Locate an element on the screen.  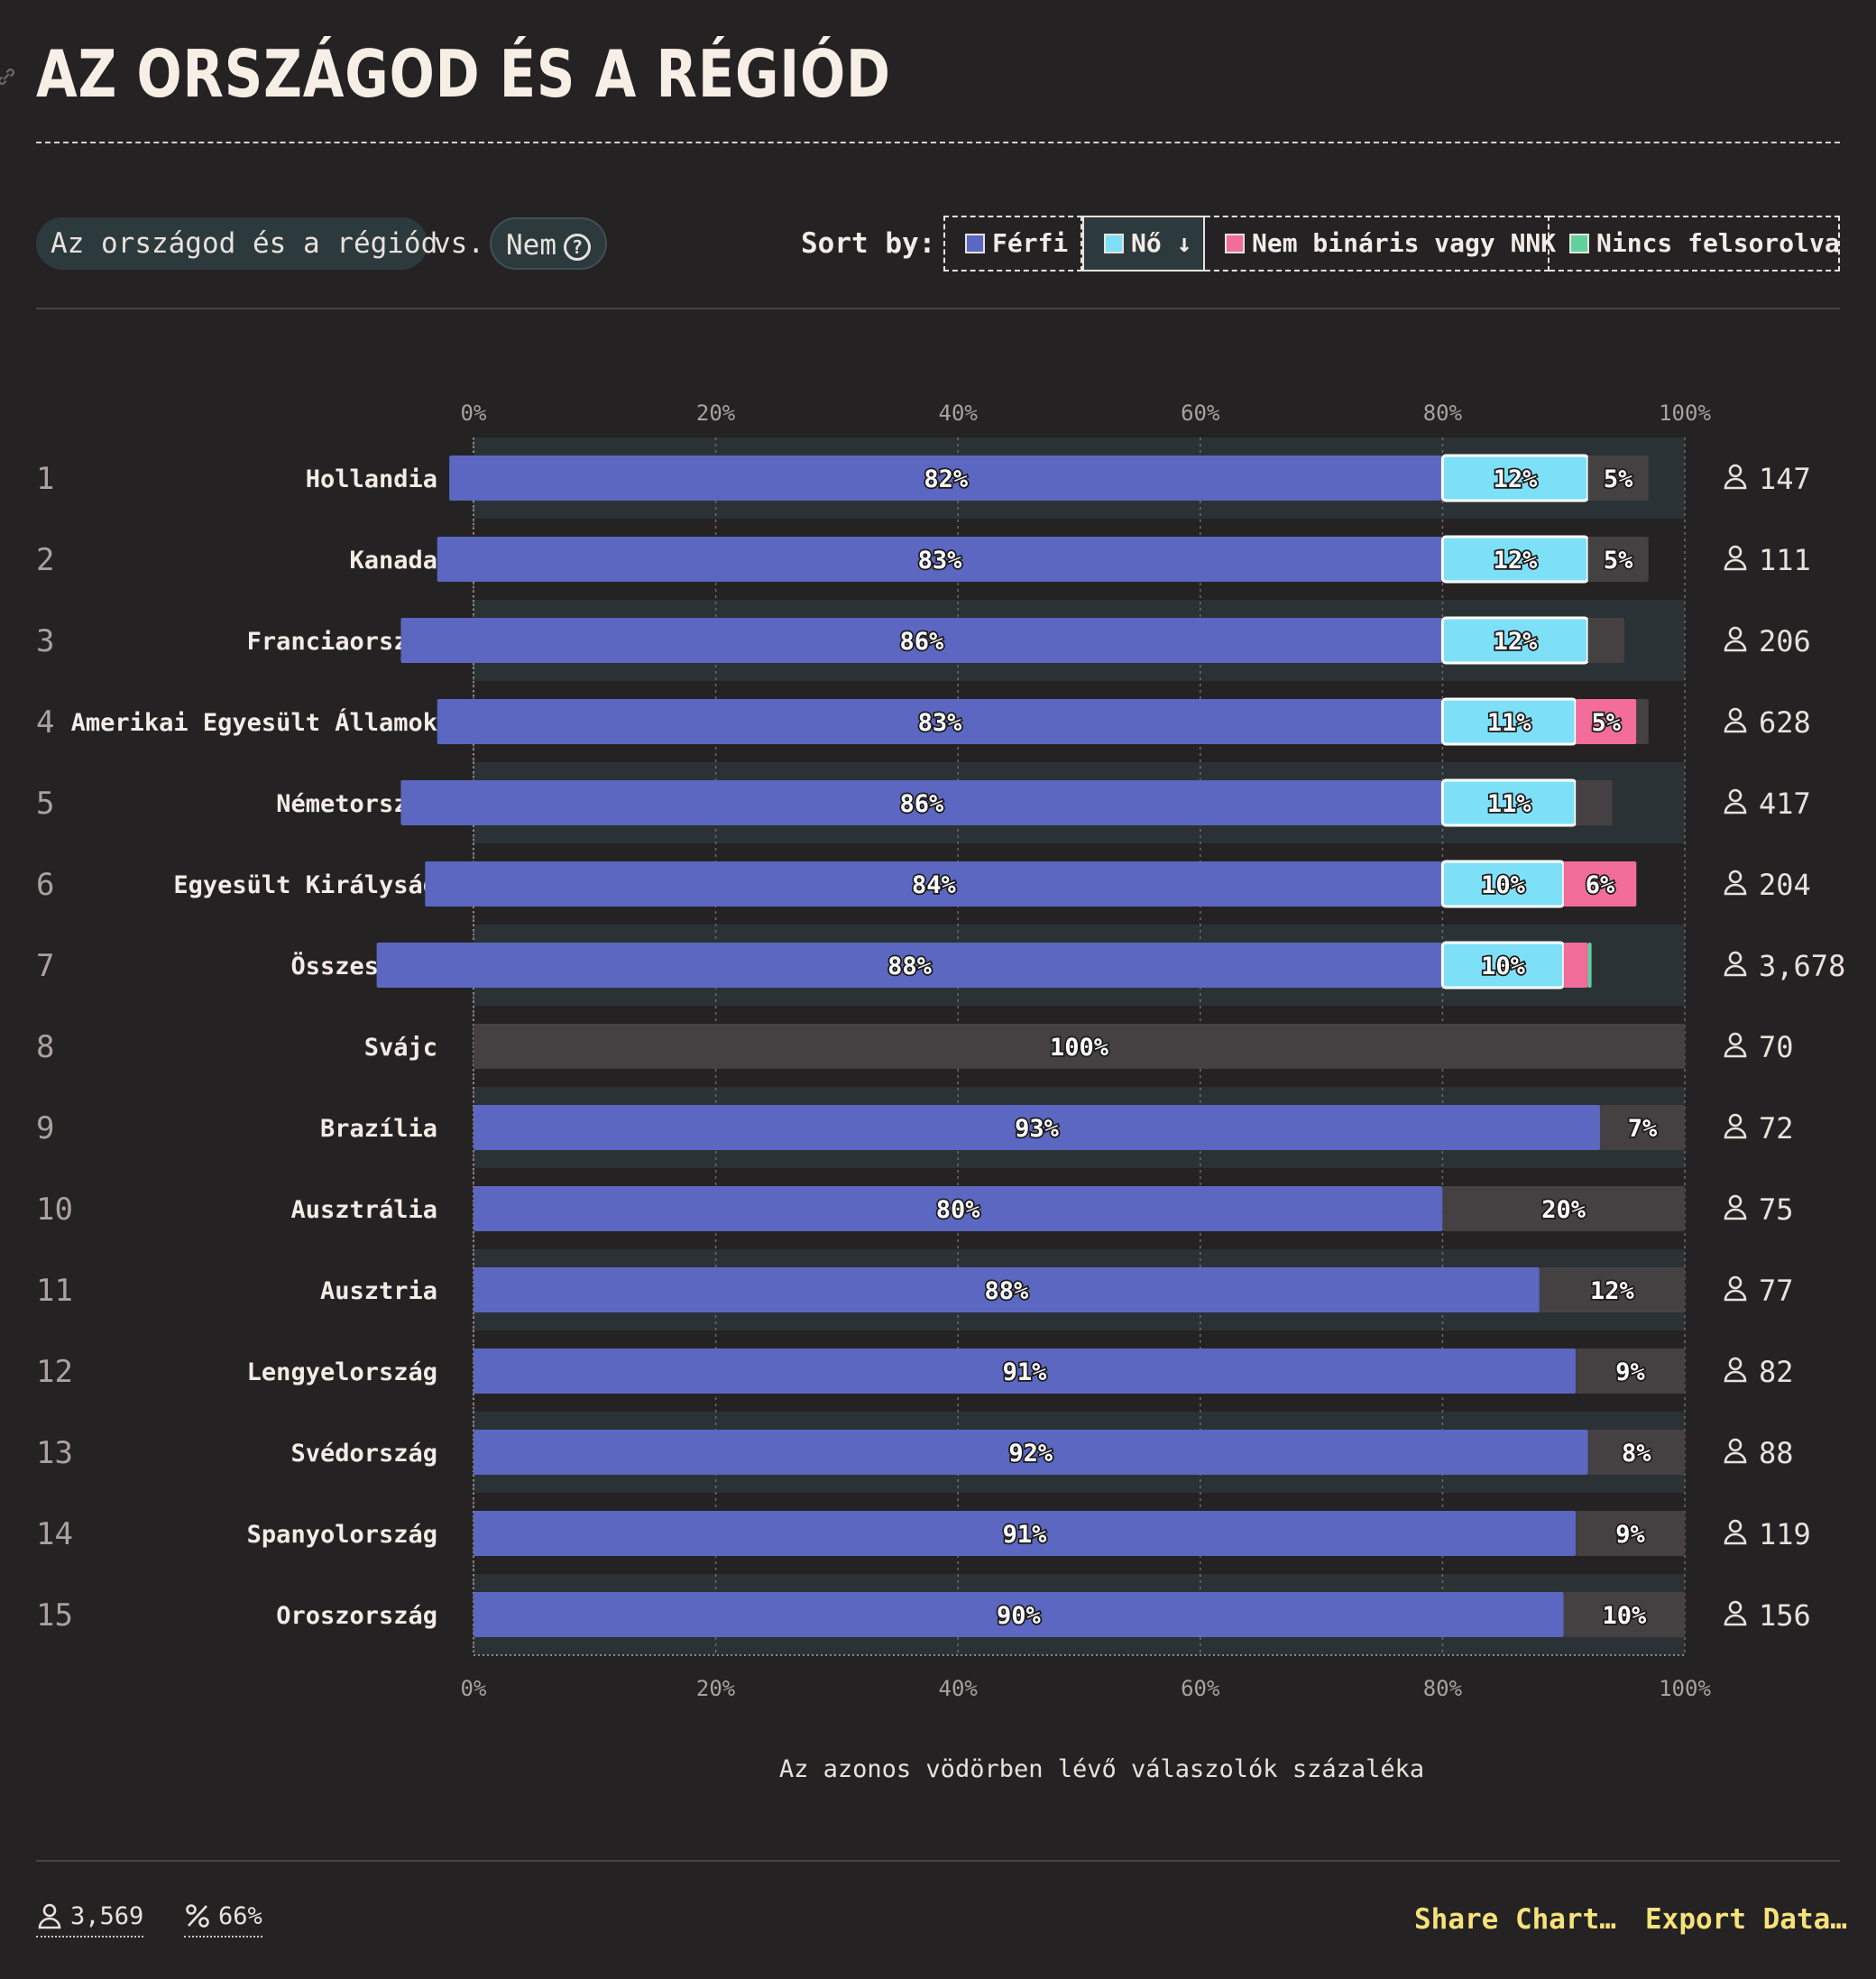
sort-button-no: Nő ↓ is located at coordinates (1143, 244).